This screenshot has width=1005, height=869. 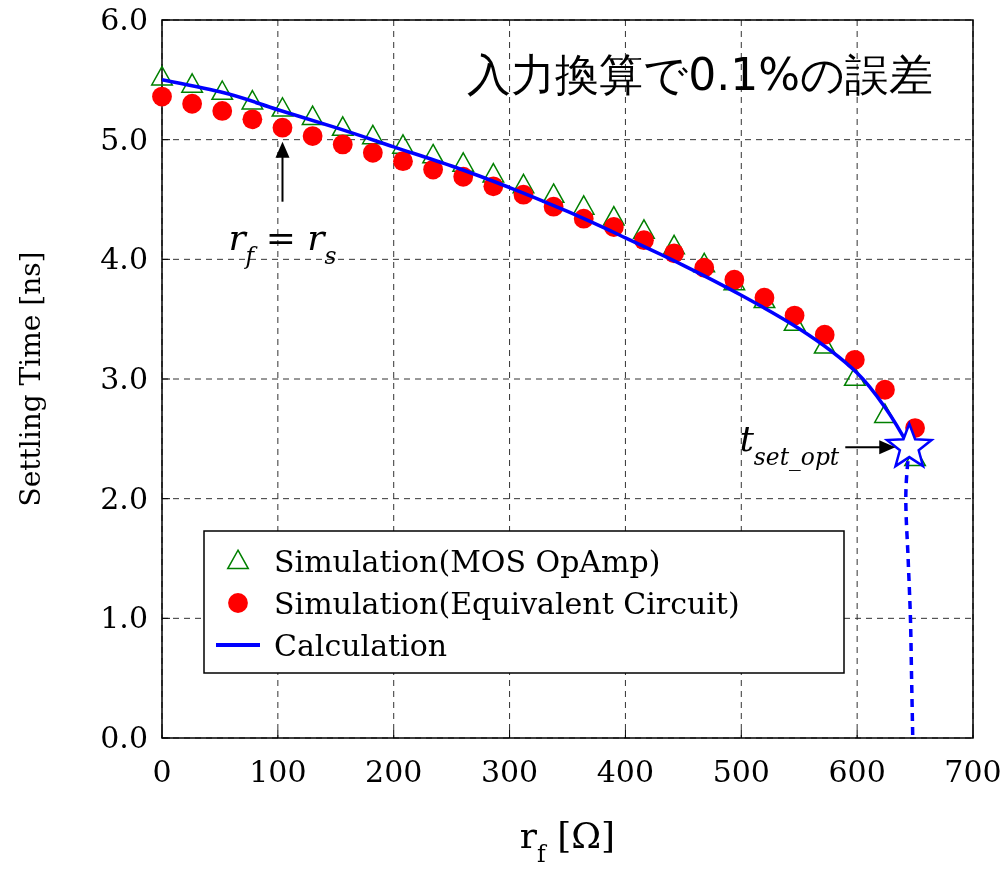 I want to click on y-tick-label: 6.0, so click(x=124, y=19).